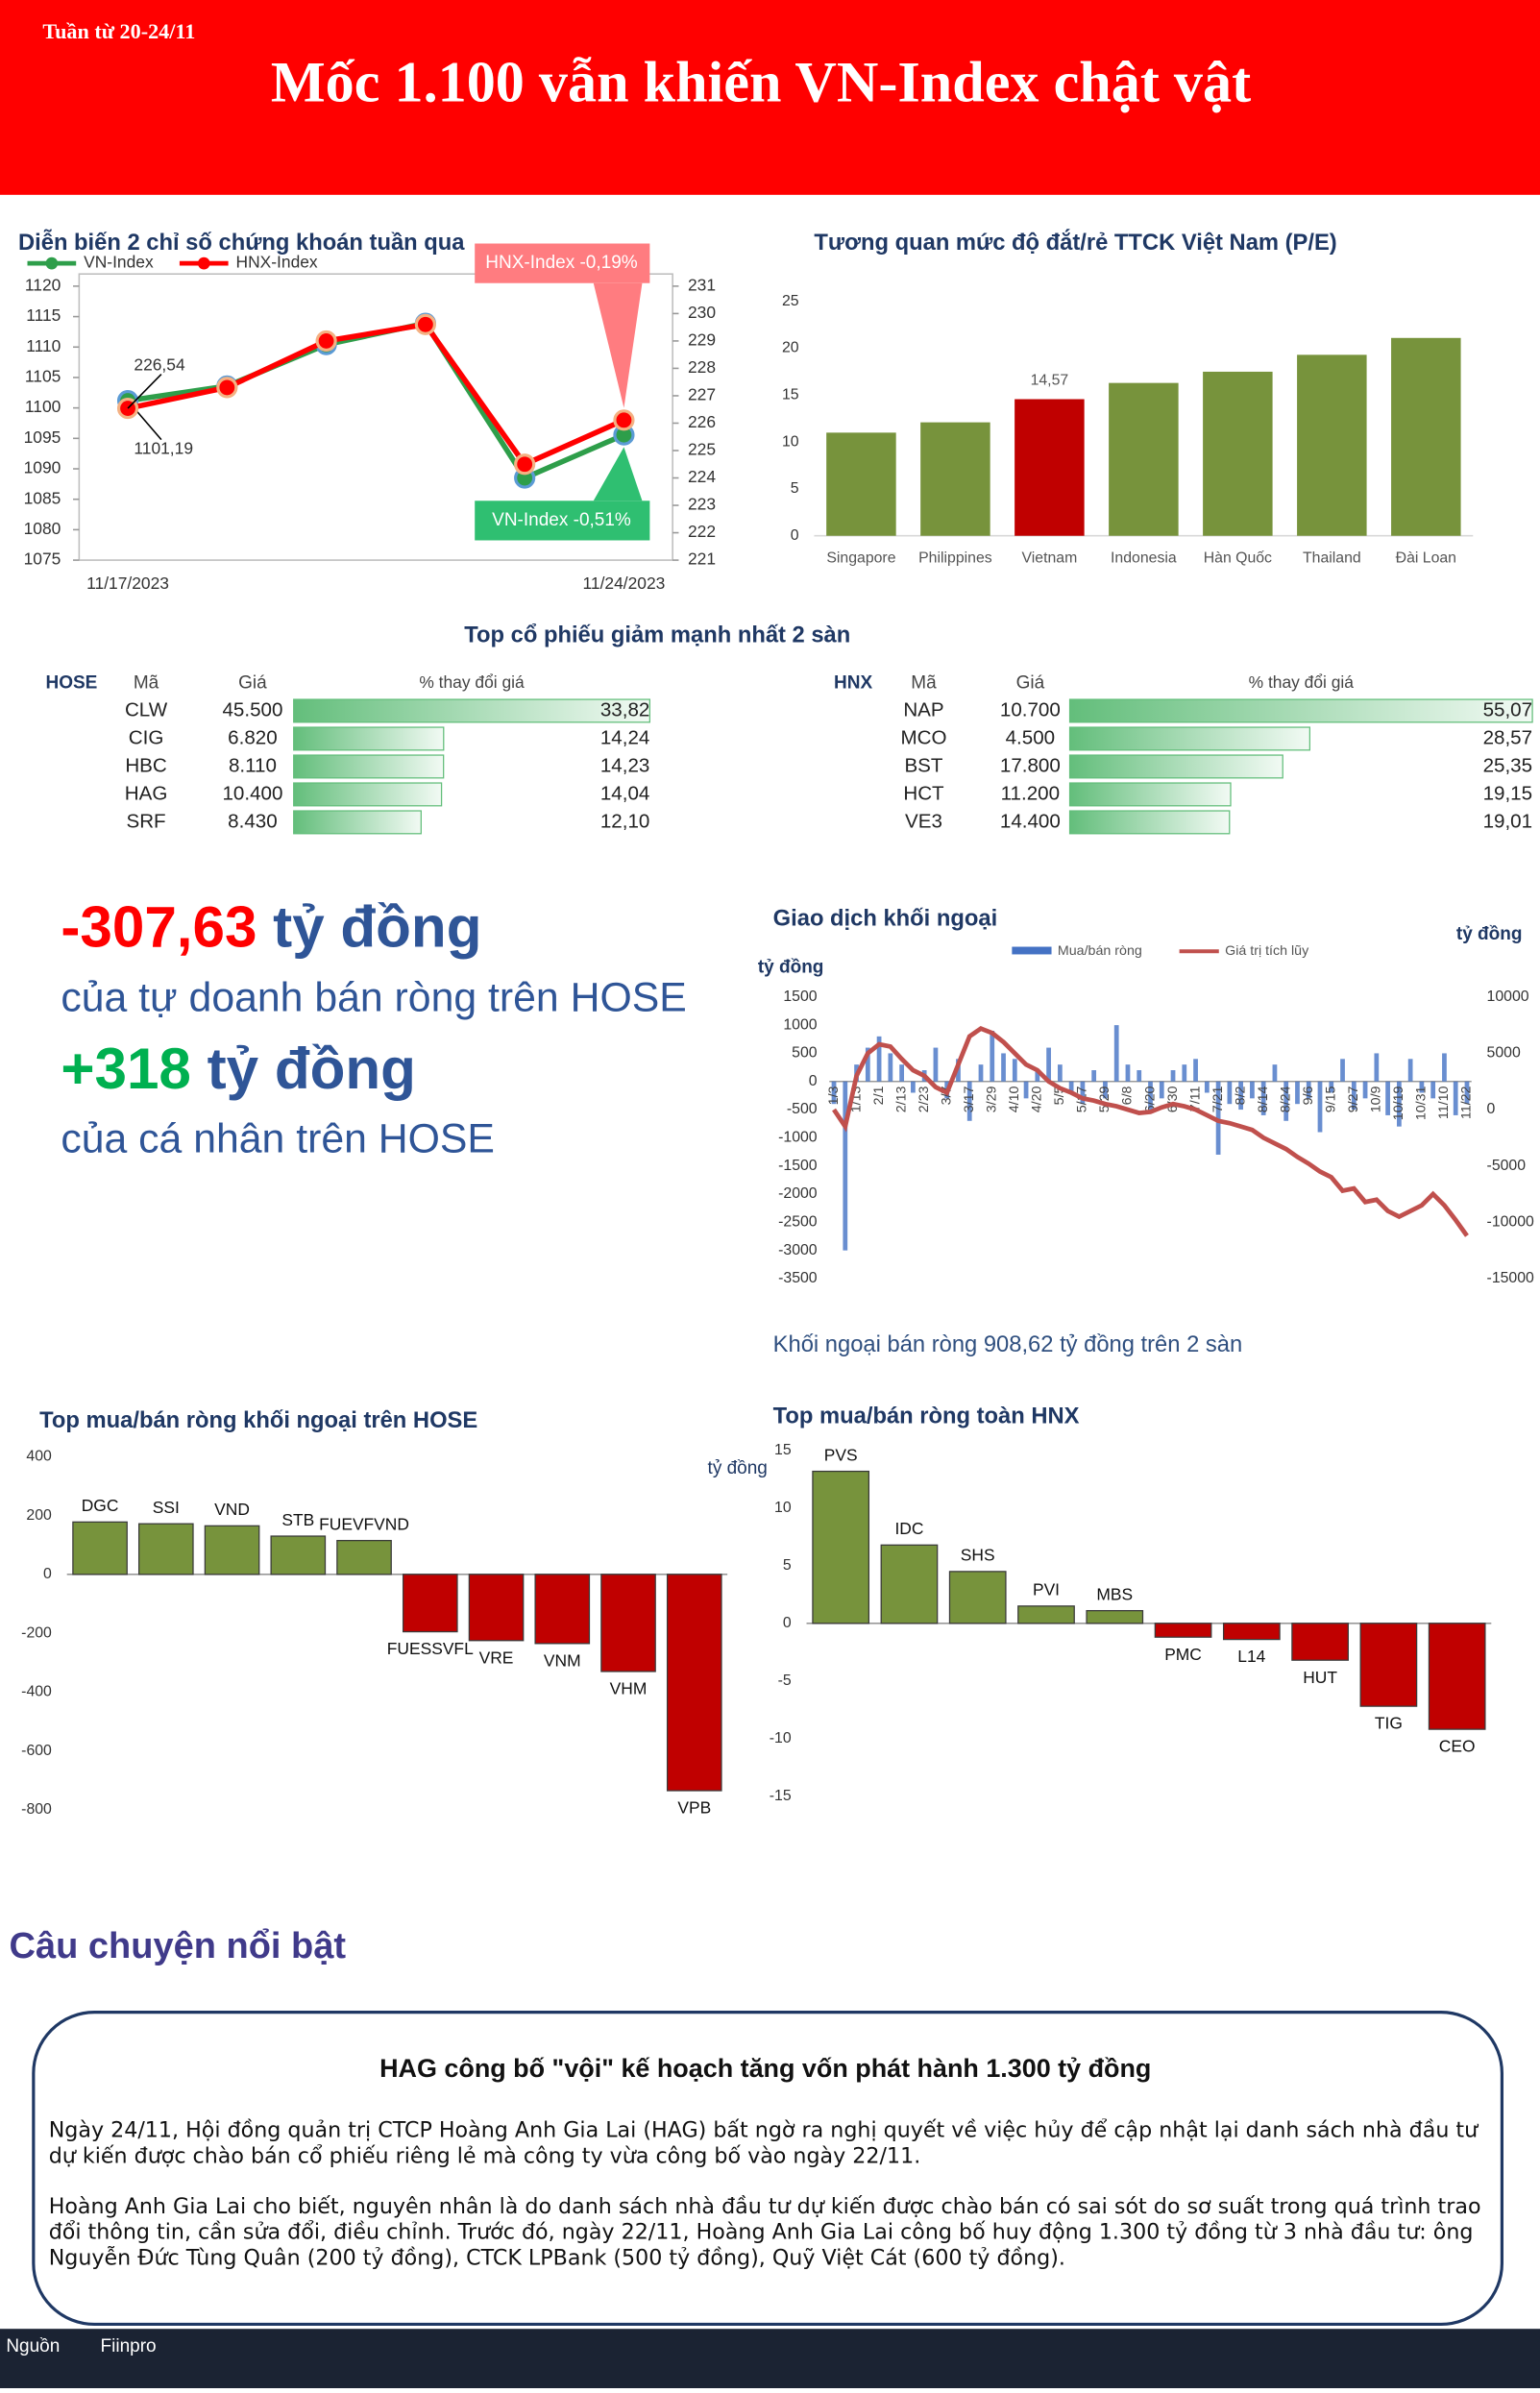 The height and width of the screenshot is (2393, 1540). Describe the element at coordinates (781, 1796) in the screenshot. I see `y-tick-label: -15` at that location.